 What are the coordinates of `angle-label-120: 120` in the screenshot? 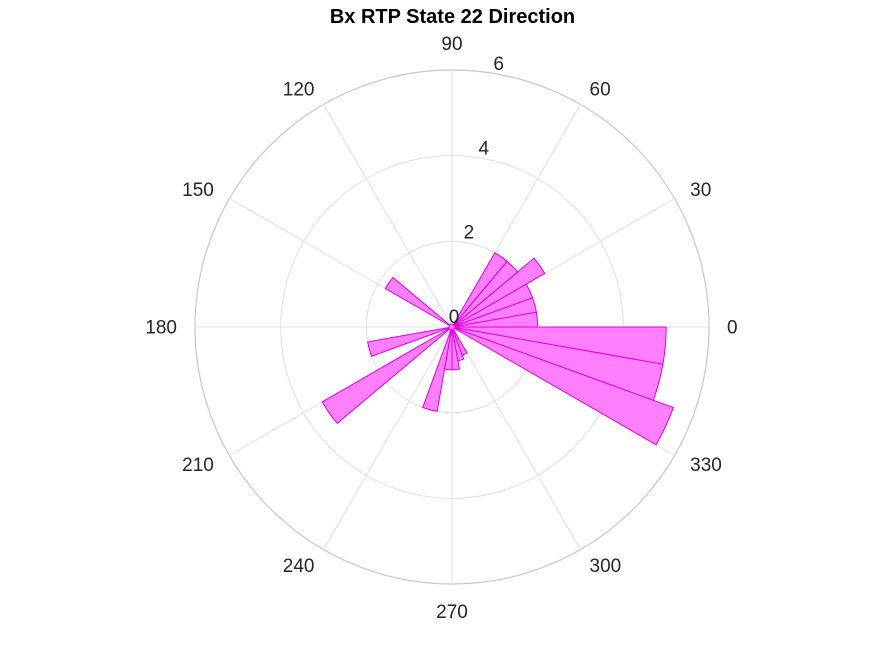 It's located at (299, 89).